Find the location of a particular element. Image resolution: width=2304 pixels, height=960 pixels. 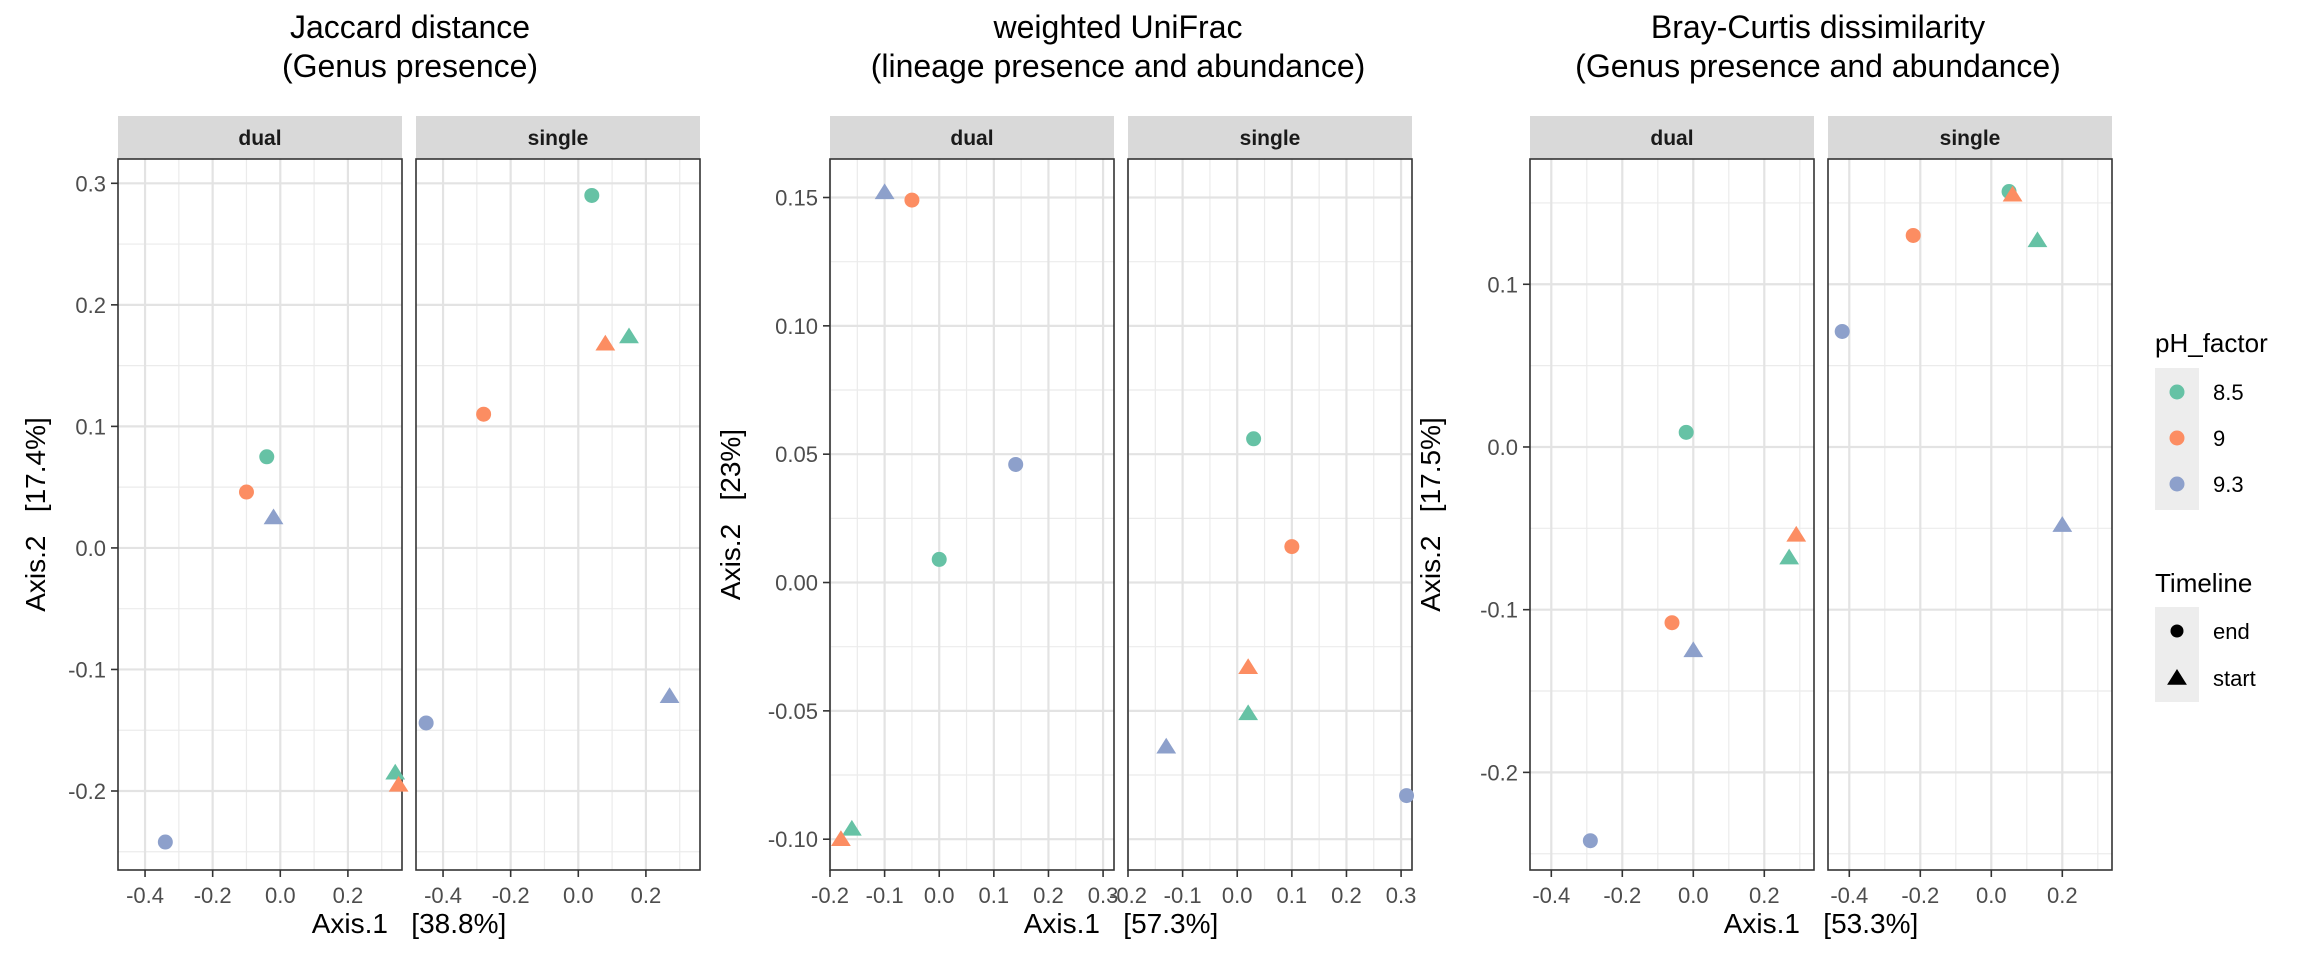

x-axis-label: Axis.1 [57.3%] is located at coordinates (1121, 923).